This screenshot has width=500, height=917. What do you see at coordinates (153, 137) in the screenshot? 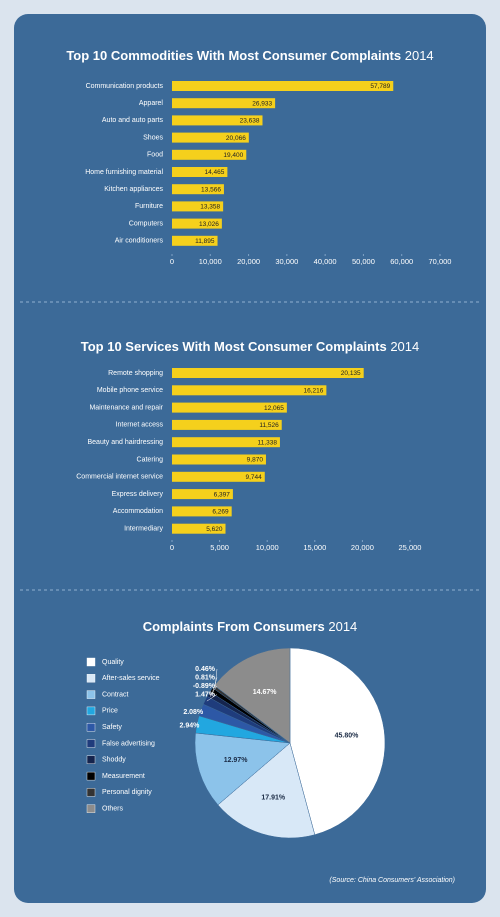
I see `category-label: Shoes` at bounding box center [153, 137].